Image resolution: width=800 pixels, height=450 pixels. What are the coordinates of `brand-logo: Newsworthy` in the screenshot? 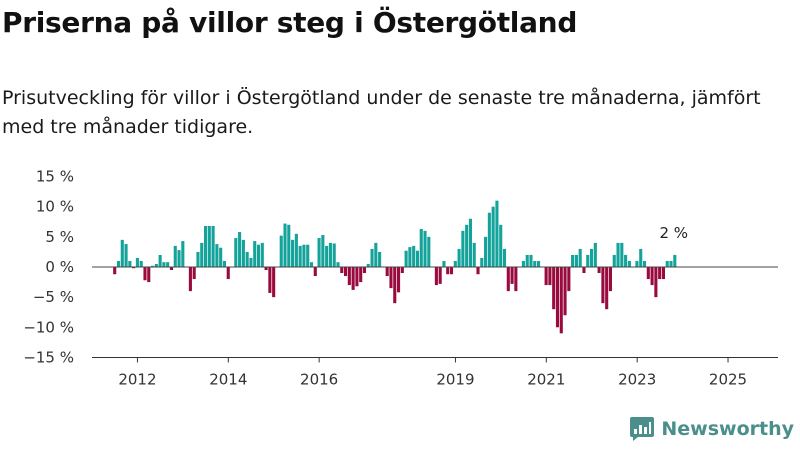 It's located at (711, 429).